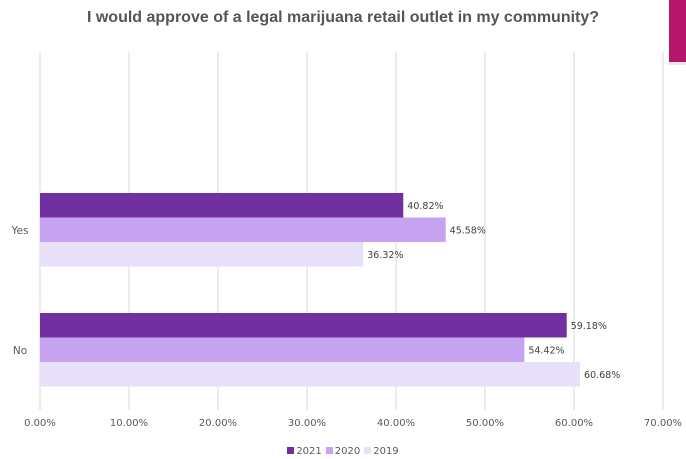 This screenshot has height=459, width=686. I want to click on data-label: 60.68%, so click(602, 375).